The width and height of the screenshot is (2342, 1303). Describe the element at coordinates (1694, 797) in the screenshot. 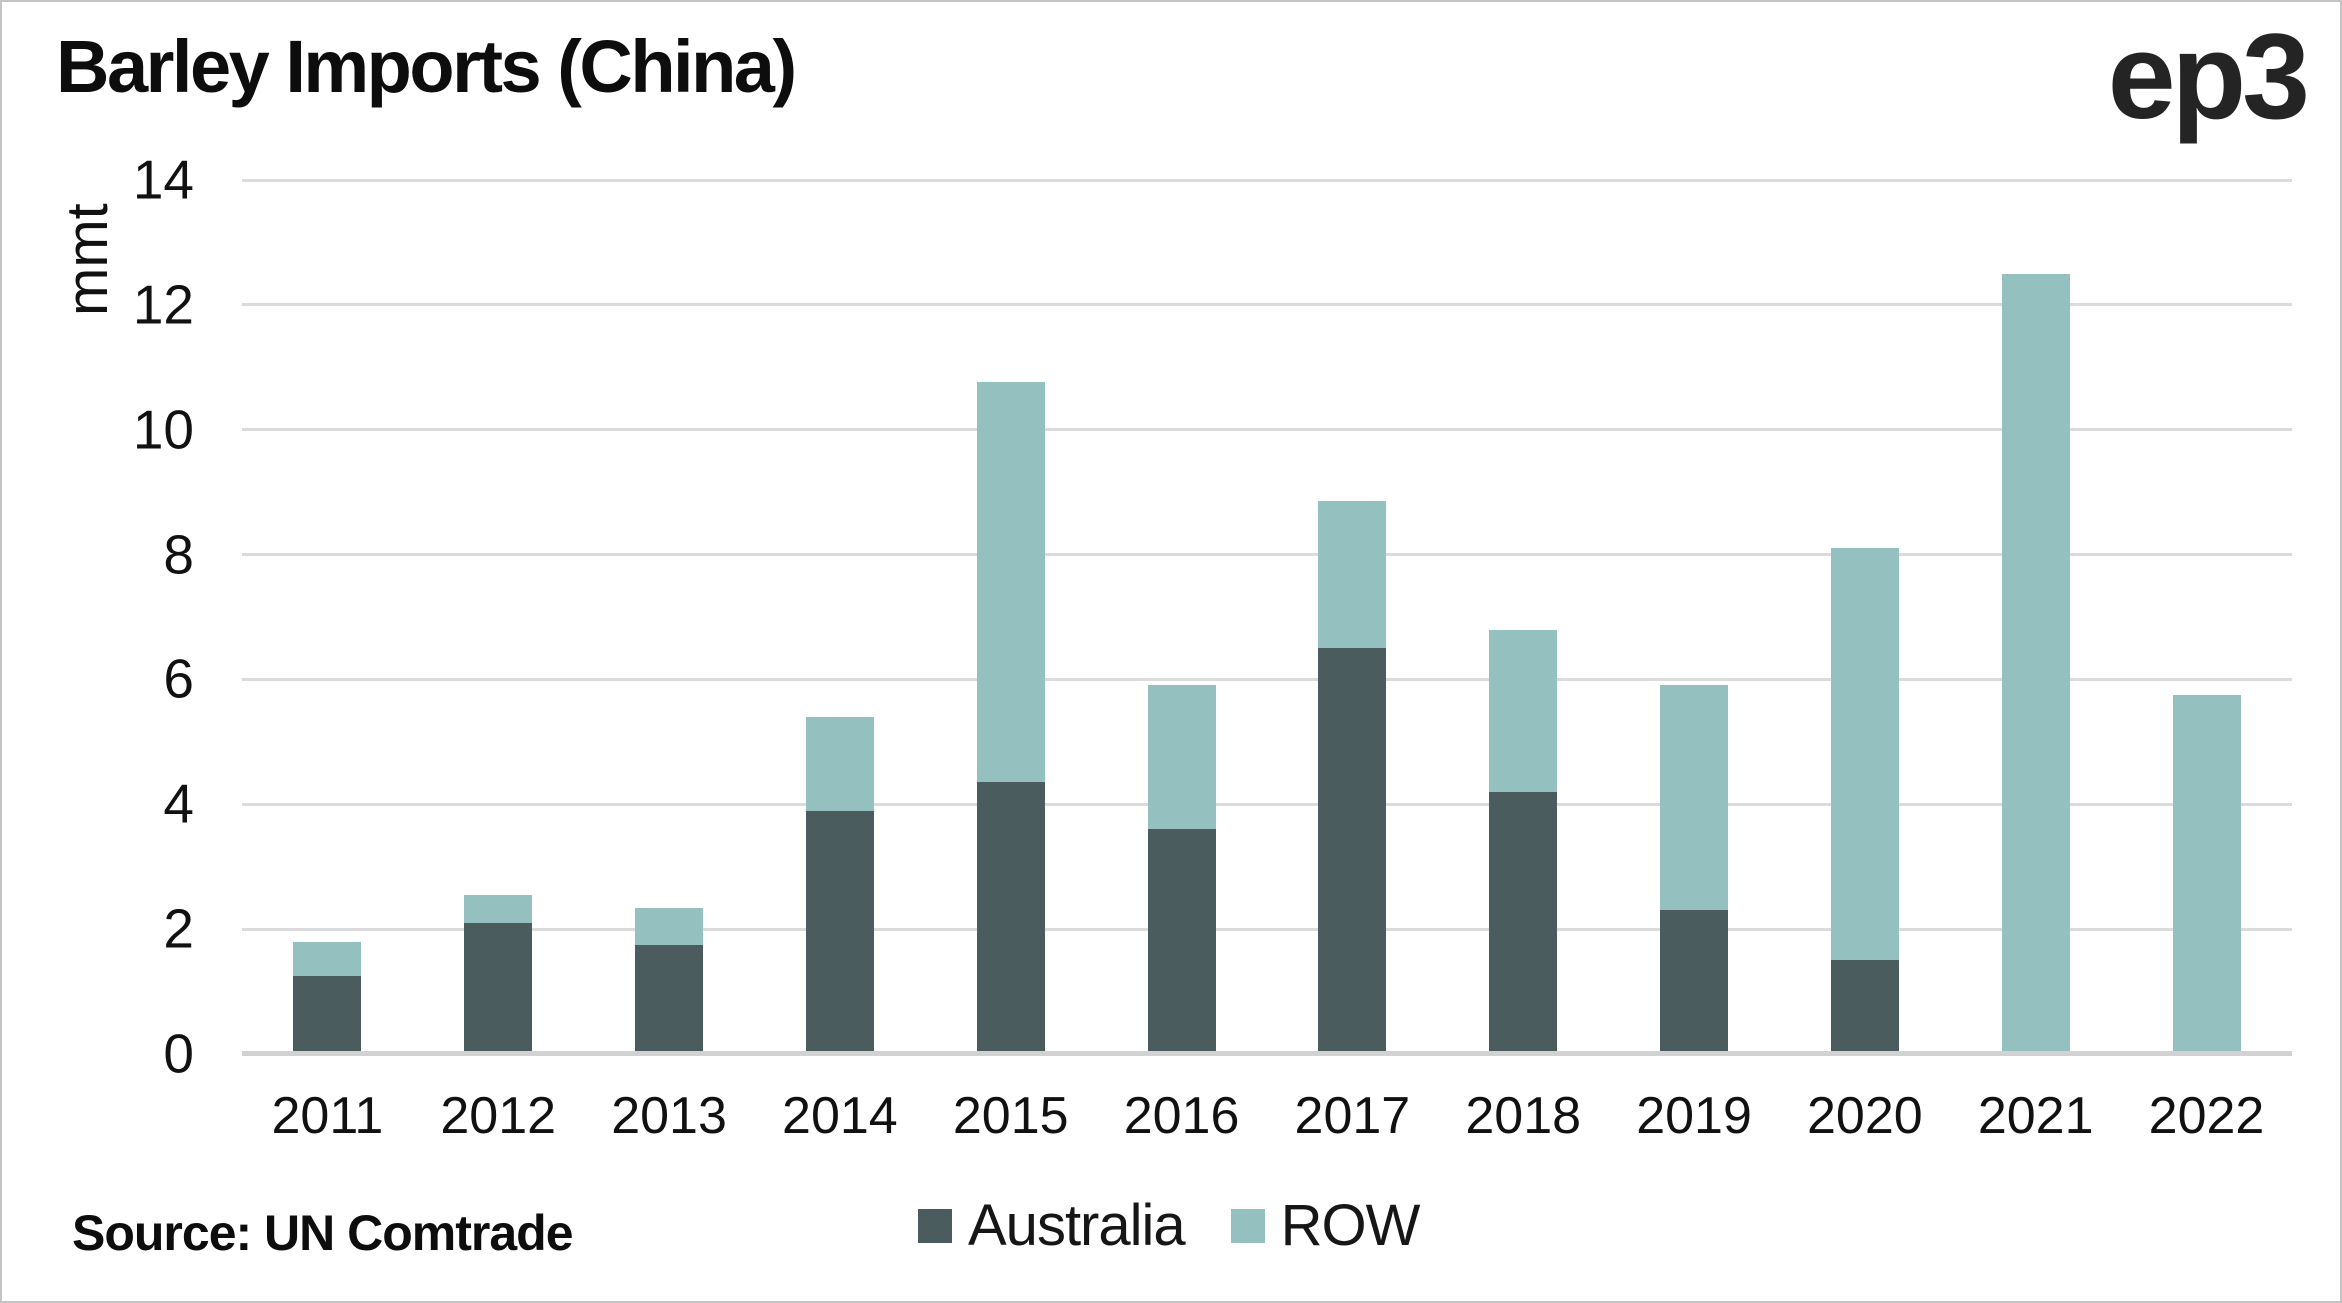

I see `bar-segment-row-2019` at that location.